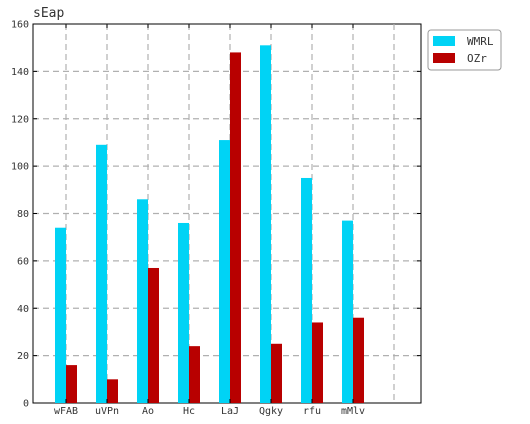  What do you see at coordinates (444, 41) in the screenshot?
I see `legend-swatch-WMRL` at bounding box center [444, 41].